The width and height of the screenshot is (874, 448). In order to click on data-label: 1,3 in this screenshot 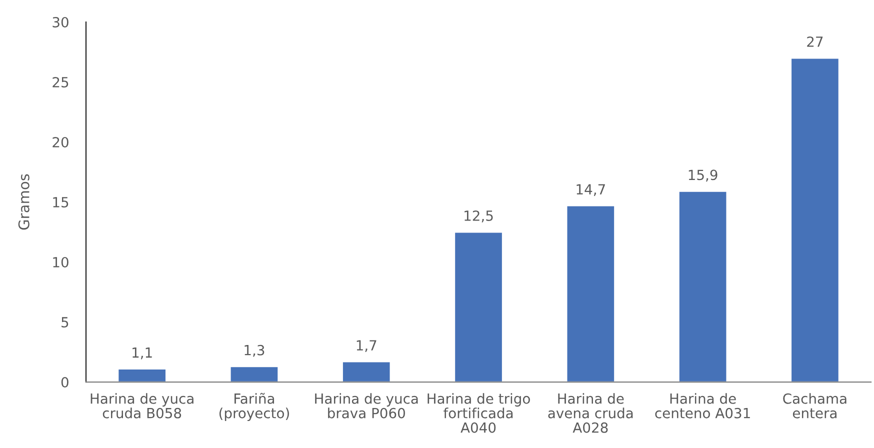, I will do `click(254, 350)`.